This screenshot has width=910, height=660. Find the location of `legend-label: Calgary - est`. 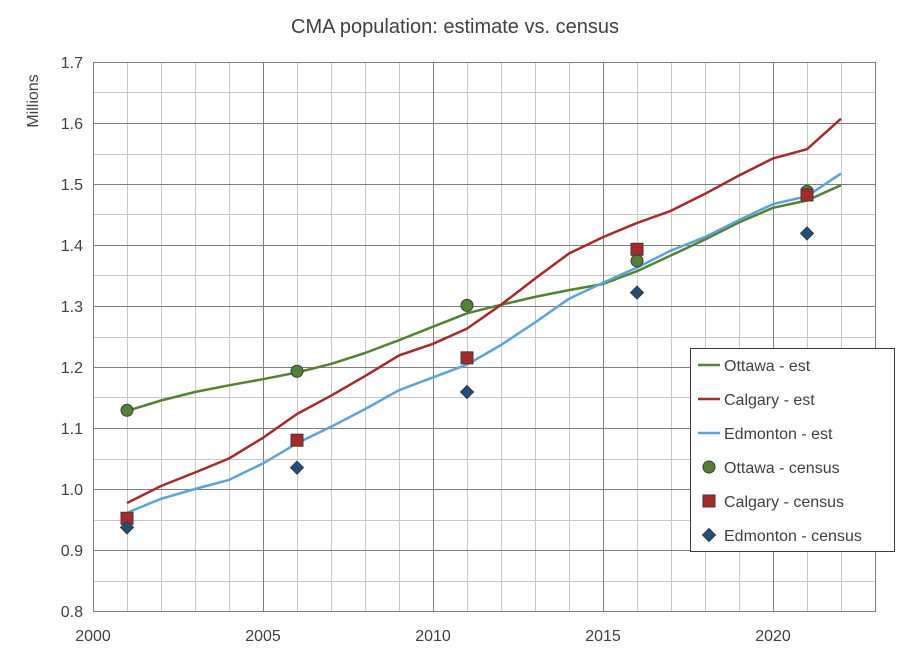

legend-label: Calgary - est is located at coordinates (769, 400).